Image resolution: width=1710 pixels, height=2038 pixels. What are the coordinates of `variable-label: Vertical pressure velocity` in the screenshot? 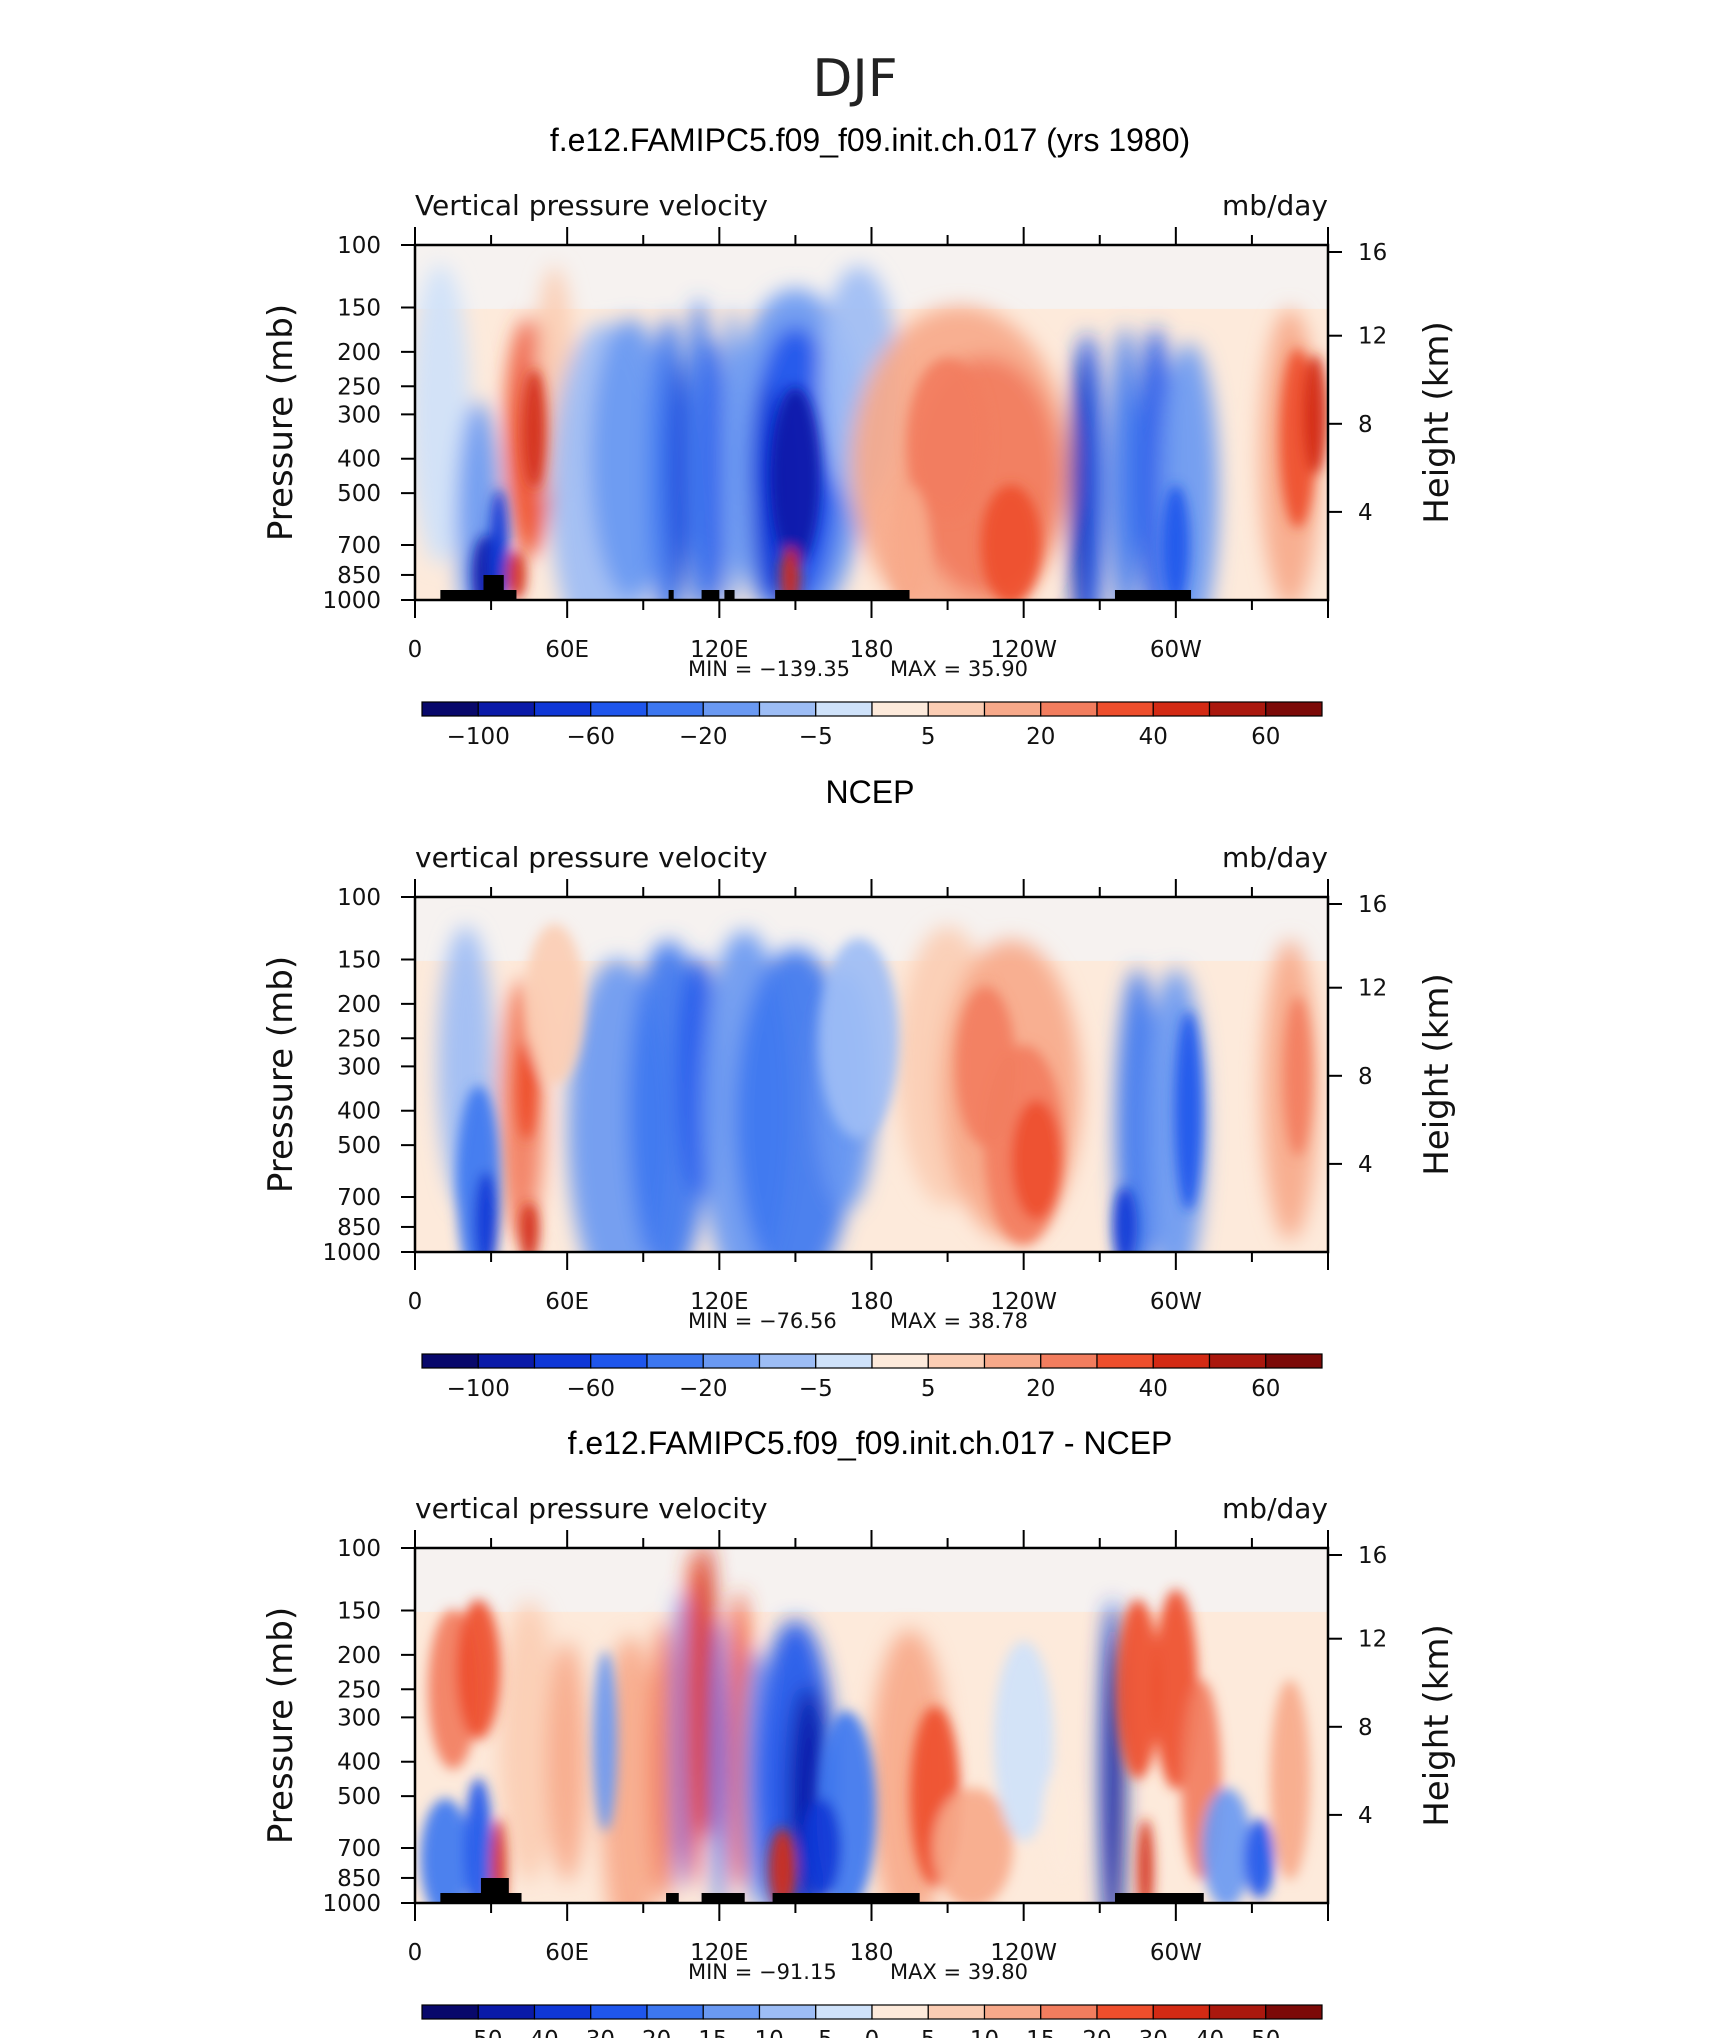 It's located at (591, 205).